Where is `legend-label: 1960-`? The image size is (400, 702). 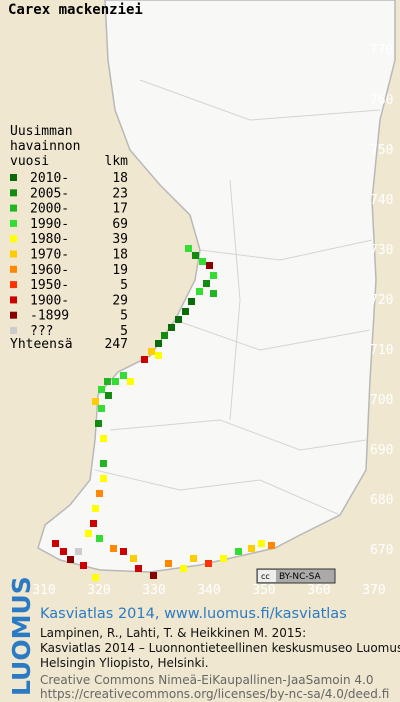
legend-label: 1960- is located at coordinates (49, 270).